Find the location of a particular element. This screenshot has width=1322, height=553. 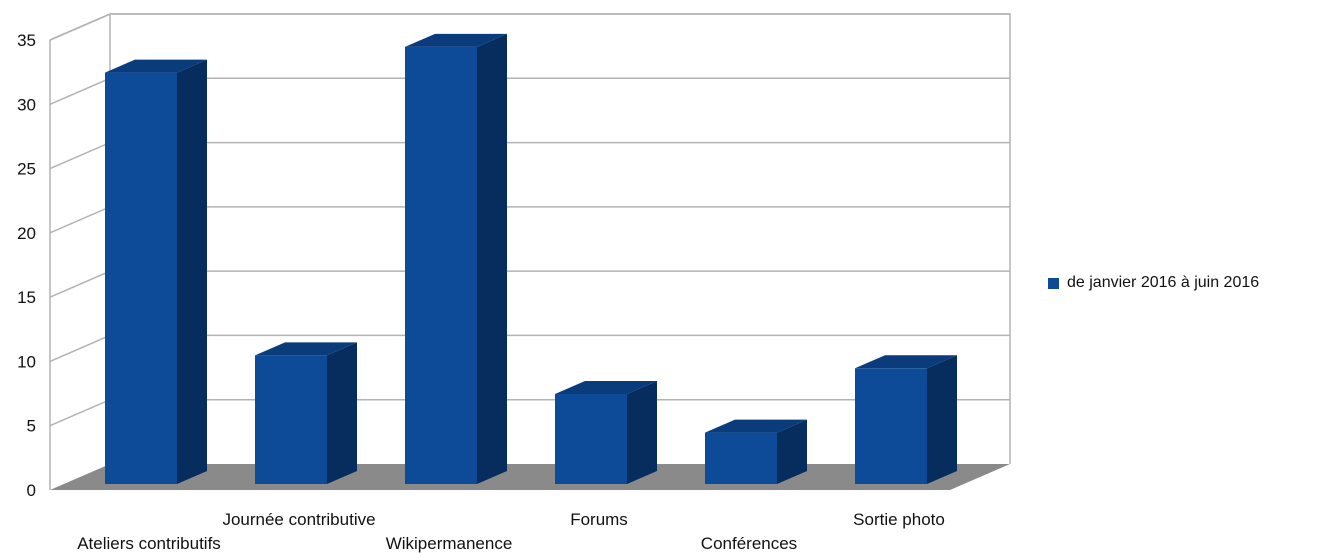

y-tick-label: 5 is located at coordinates (31, 426).